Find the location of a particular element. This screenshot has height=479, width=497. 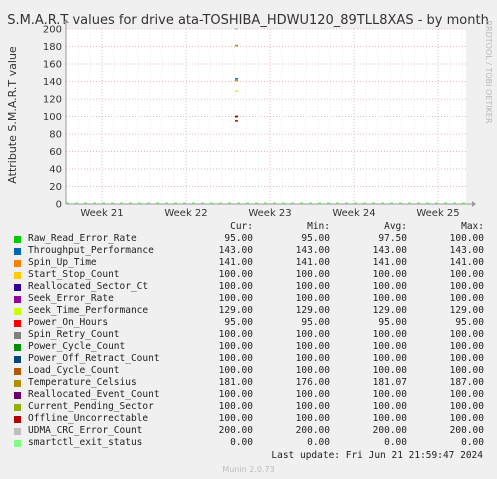

legend-name: Seek_Time_Performance is located at coordinates (88, 310).